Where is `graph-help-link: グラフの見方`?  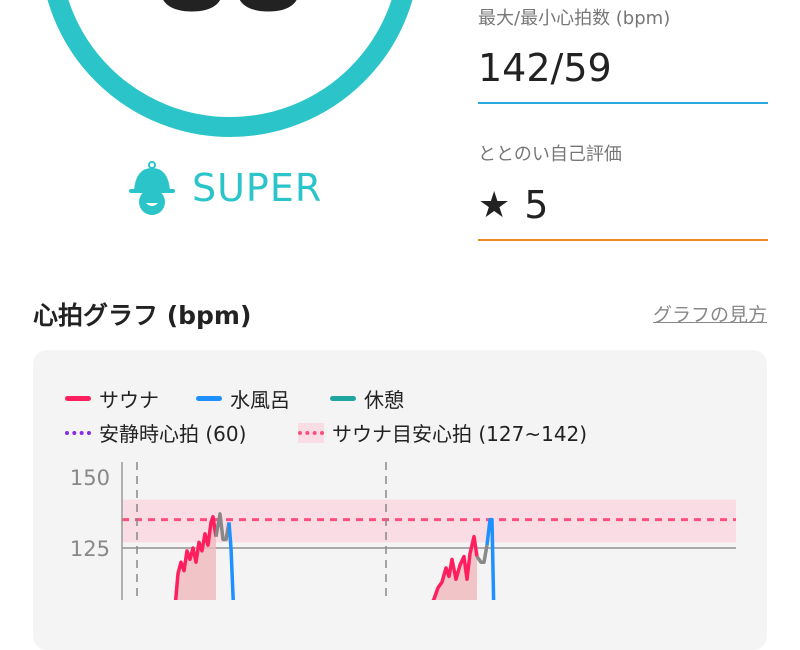 graph-help-link: グラフの見方 is located at coordinates (709, 315).